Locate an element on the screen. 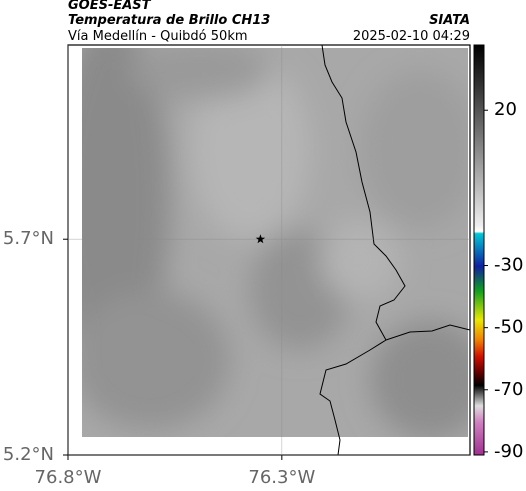  lon-label: 76.8°W is located at coordinates (68, 477).